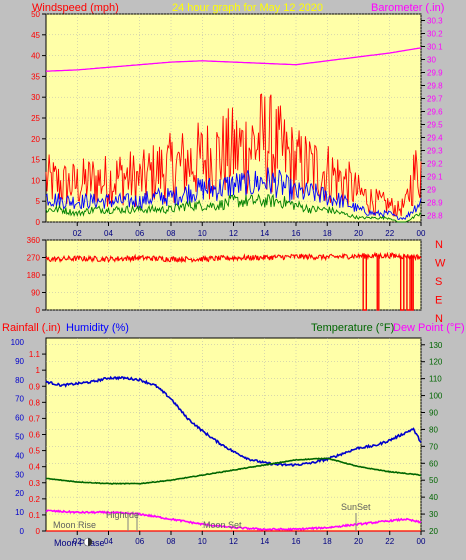  I want to click on wind-time-tick-label: 12, so click(233, 233).